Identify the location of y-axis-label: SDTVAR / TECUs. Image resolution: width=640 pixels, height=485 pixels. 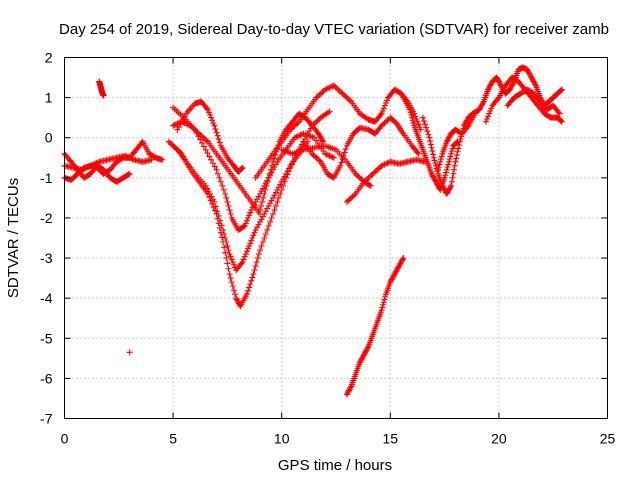
(13, 238).